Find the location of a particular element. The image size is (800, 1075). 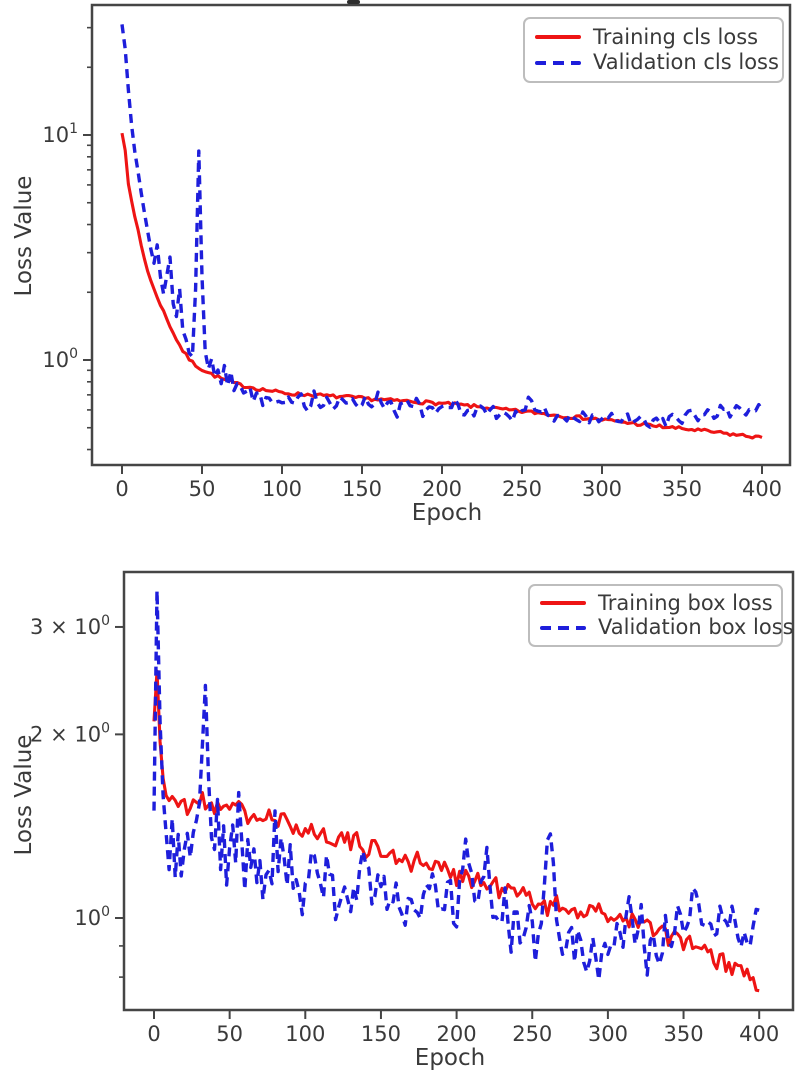

box-legend-training-label: Training box loss is located at coordinates (685, 602).